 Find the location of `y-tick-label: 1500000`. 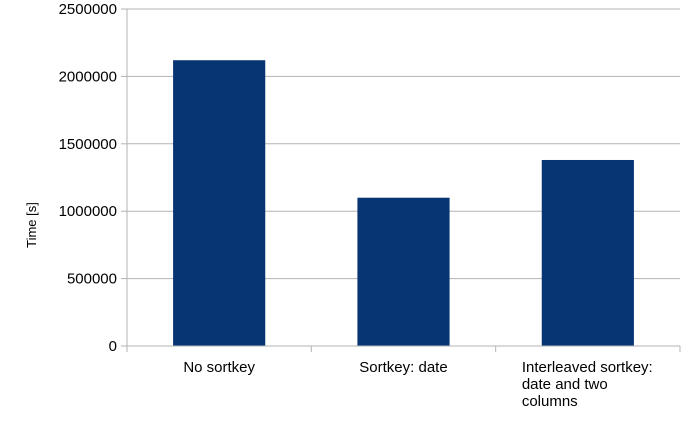

y-tick-label: 1500000 is located at coordinates (88, 144).